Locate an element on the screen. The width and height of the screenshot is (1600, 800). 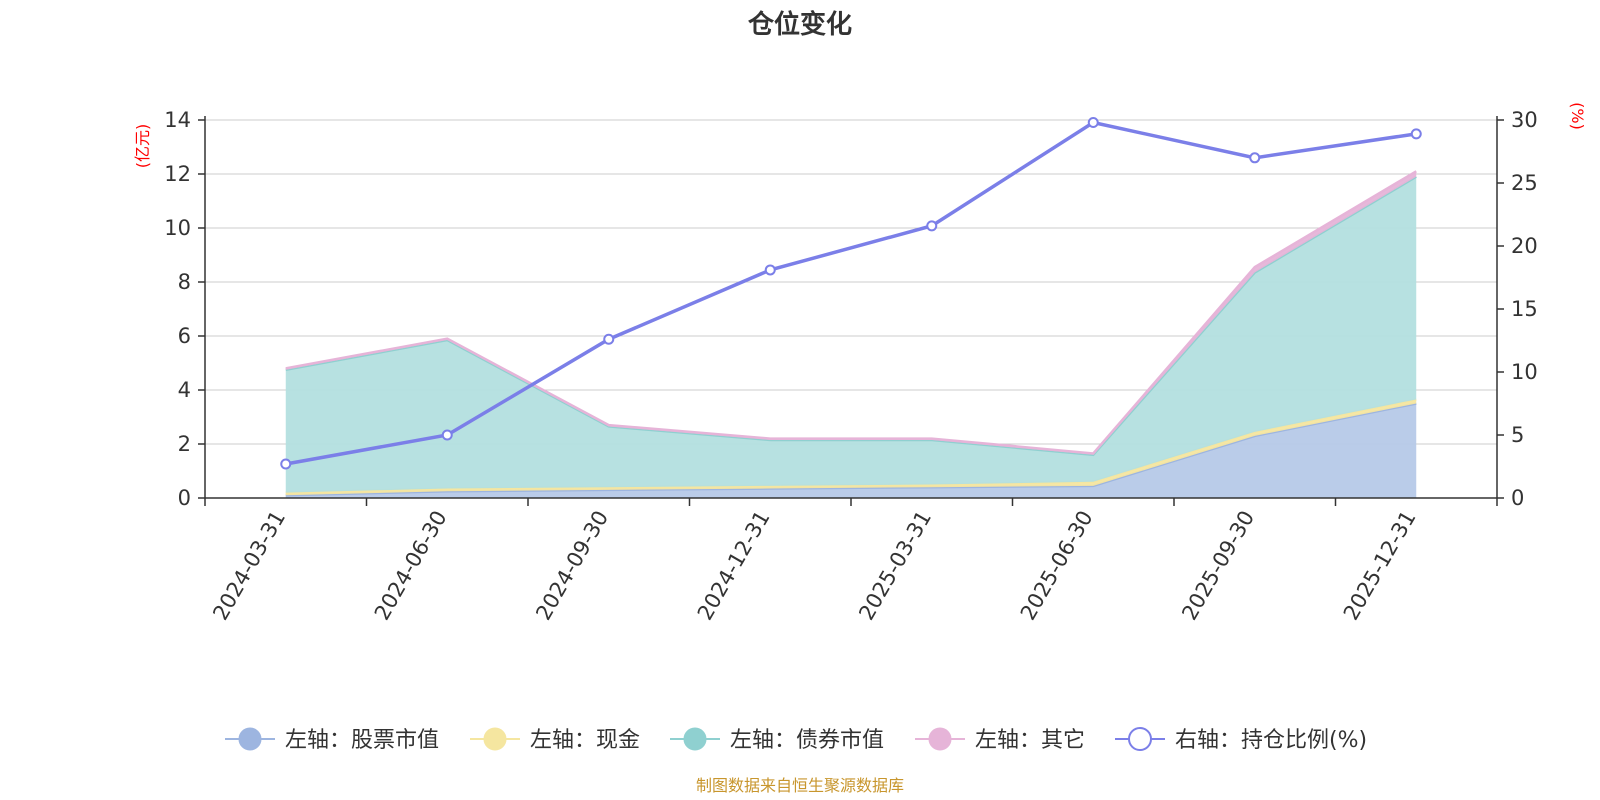
right-tick-label: 25 is located at coordinates (1524, 183).